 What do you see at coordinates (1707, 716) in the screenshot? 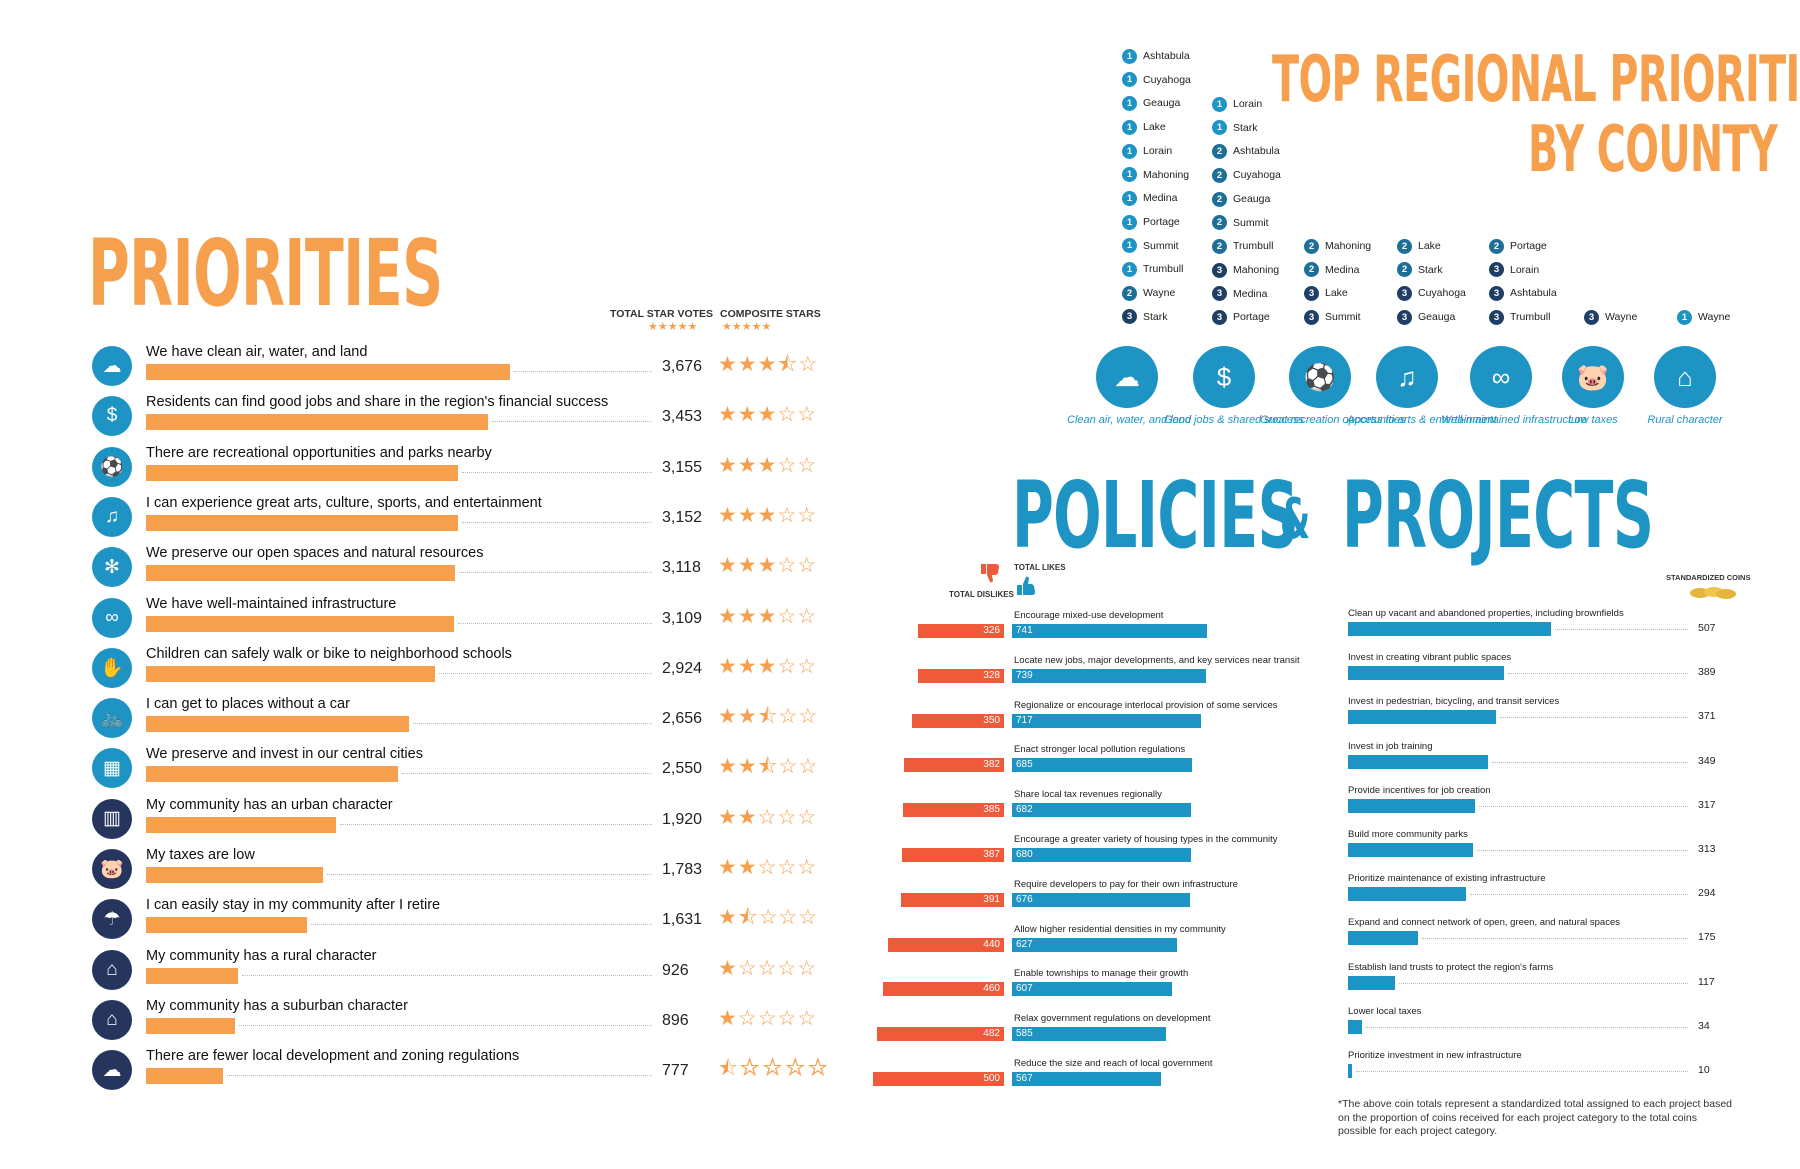
I see `project-coins-value: 371` at bounding box center [1707, 716].